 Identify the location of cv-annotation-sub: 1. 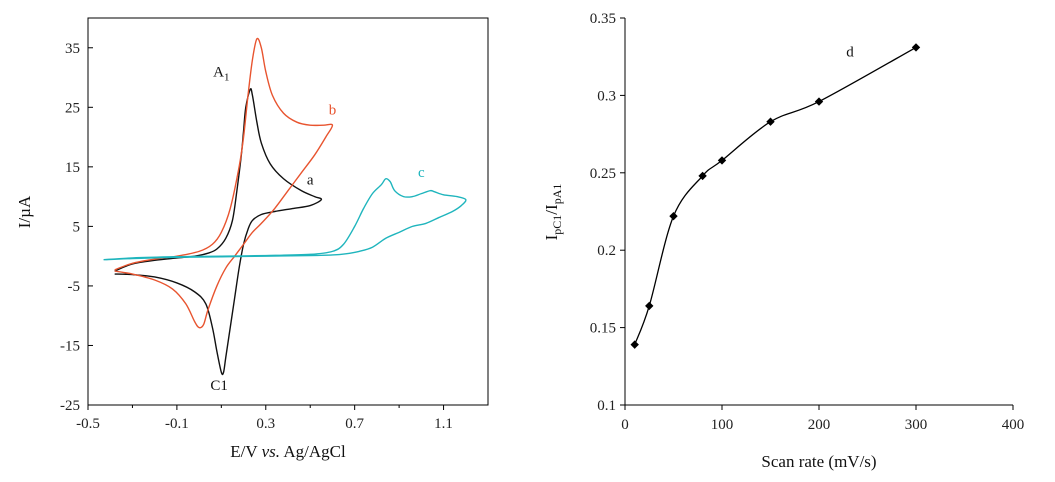
(227, 77).